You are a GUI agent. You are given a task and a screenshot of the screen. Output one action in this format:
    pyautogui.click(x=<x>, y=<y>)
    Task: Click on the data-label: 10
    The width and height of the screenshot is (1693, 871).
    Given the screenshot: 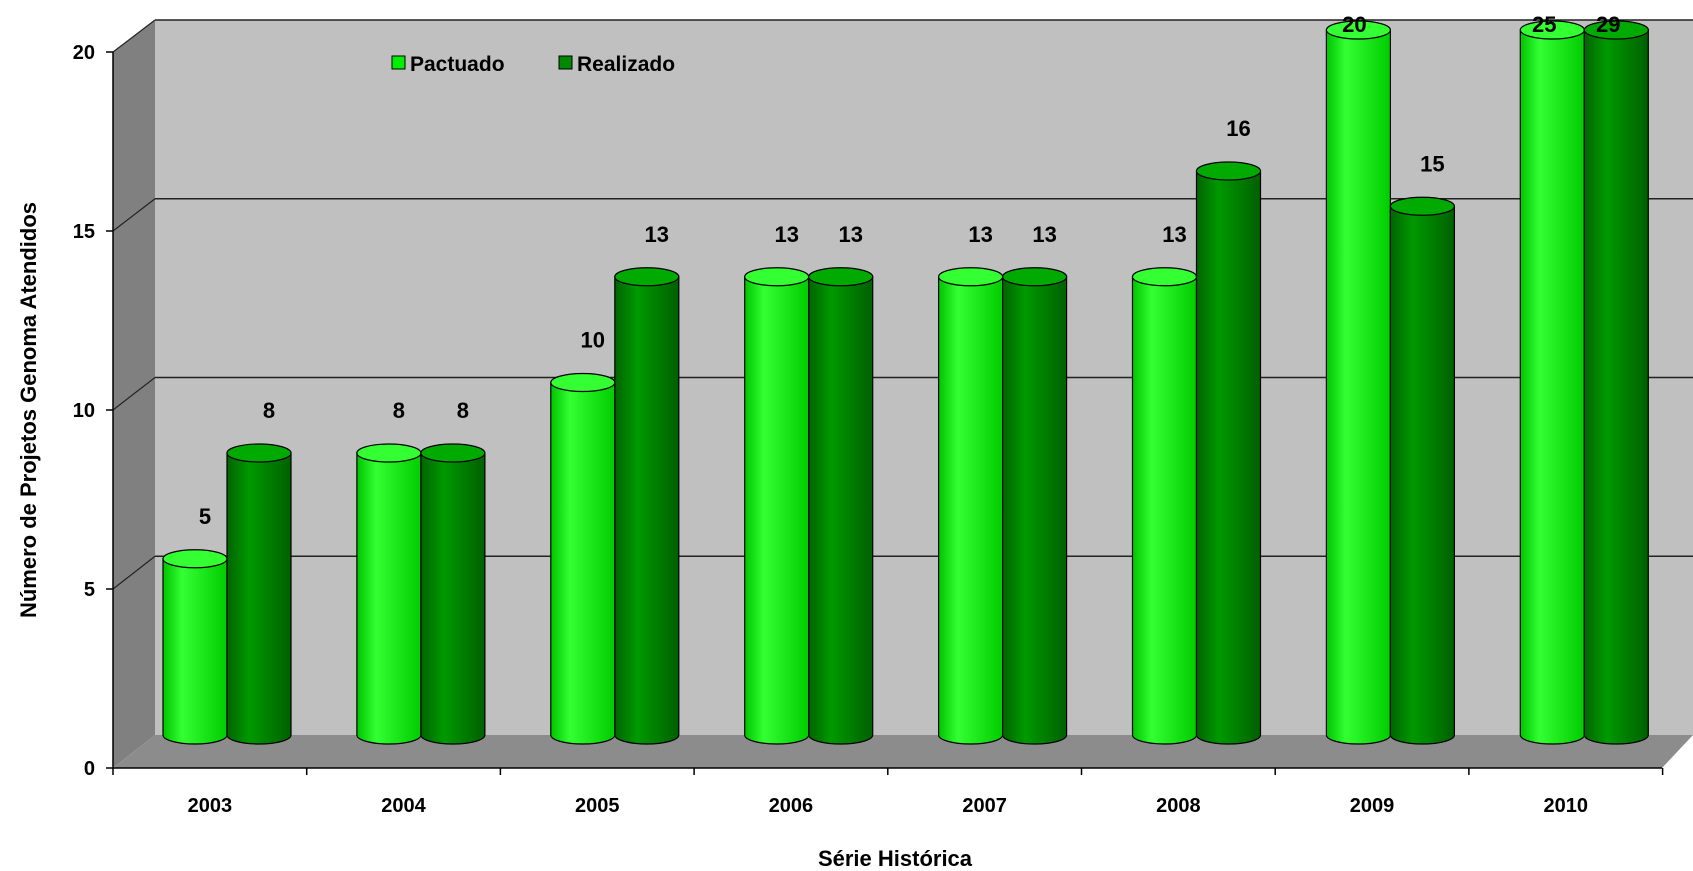 What is the action you would take?
    pyautogui.click(x=593, y=340)
    